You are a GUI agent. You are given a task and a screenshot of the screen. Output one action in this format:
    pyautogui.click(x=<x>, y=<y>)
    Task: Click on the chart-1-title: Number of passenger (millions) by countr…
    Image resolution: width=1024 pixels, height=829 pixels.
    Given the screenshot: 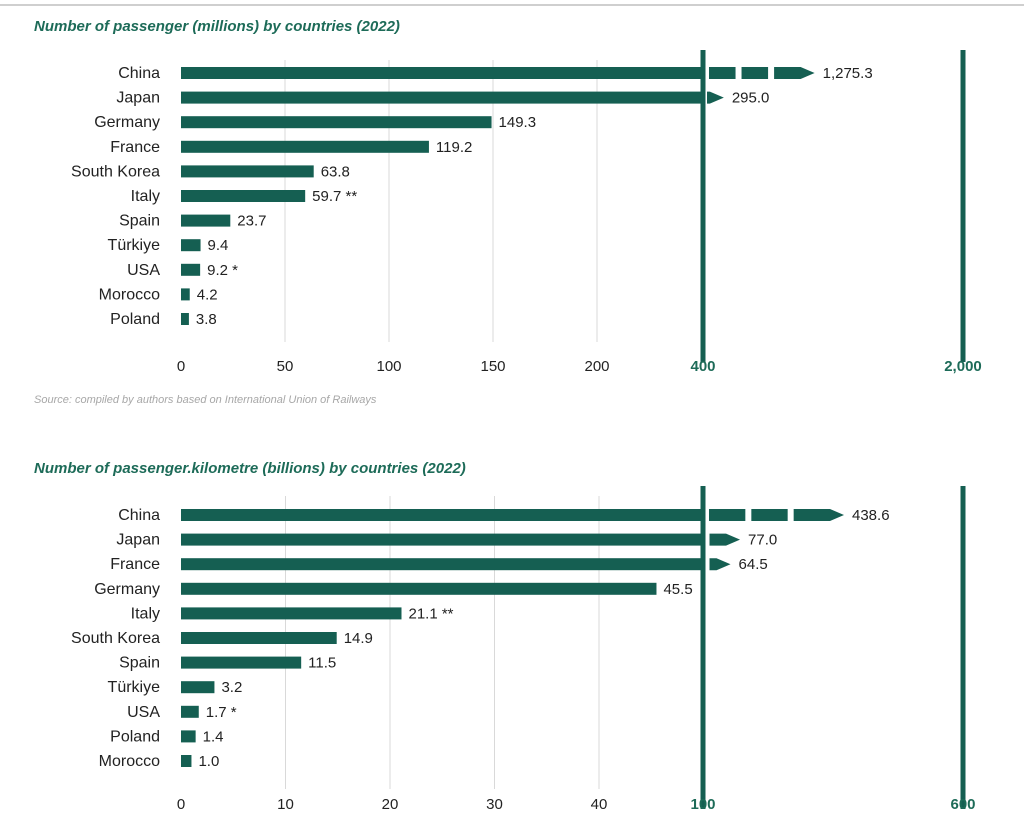 What is the action you would take?
    pyautogui.click(x=217, y=26)
    